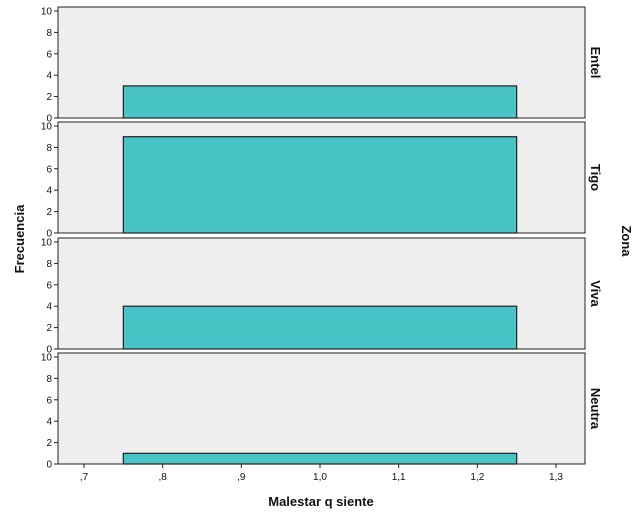 The height and width of the screenshot is (513, 636). Describe the element at coordinates (399, 477) in the screenshot. I see `x-tick-label: 1,1` at that location.